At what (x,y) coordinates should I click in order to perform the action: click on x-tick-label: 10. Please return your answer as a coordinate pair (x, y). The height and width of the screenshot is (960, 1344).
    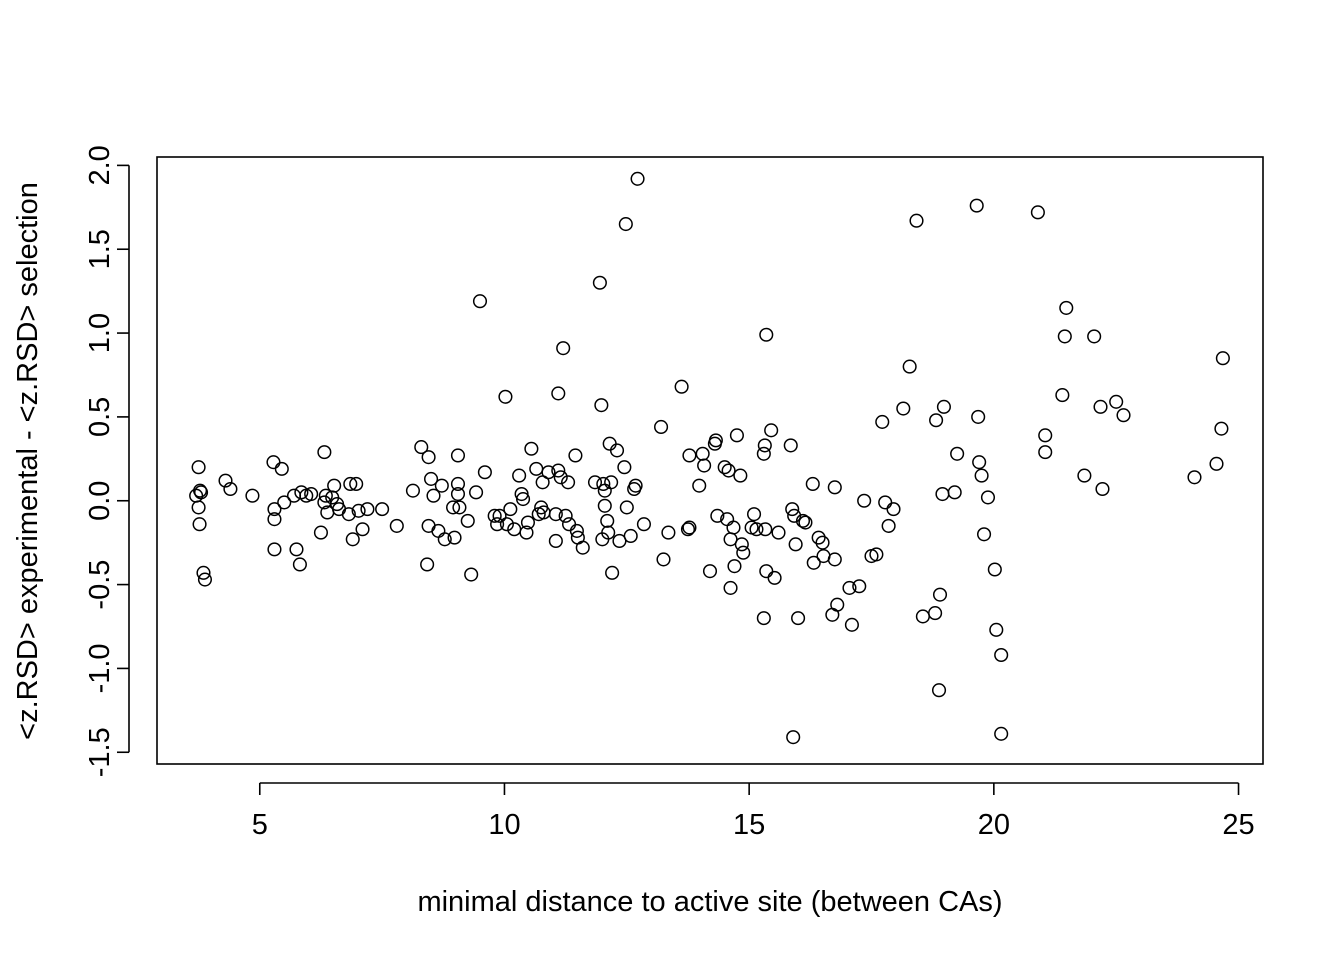
    Looking at the image, I should click on (504, 825).